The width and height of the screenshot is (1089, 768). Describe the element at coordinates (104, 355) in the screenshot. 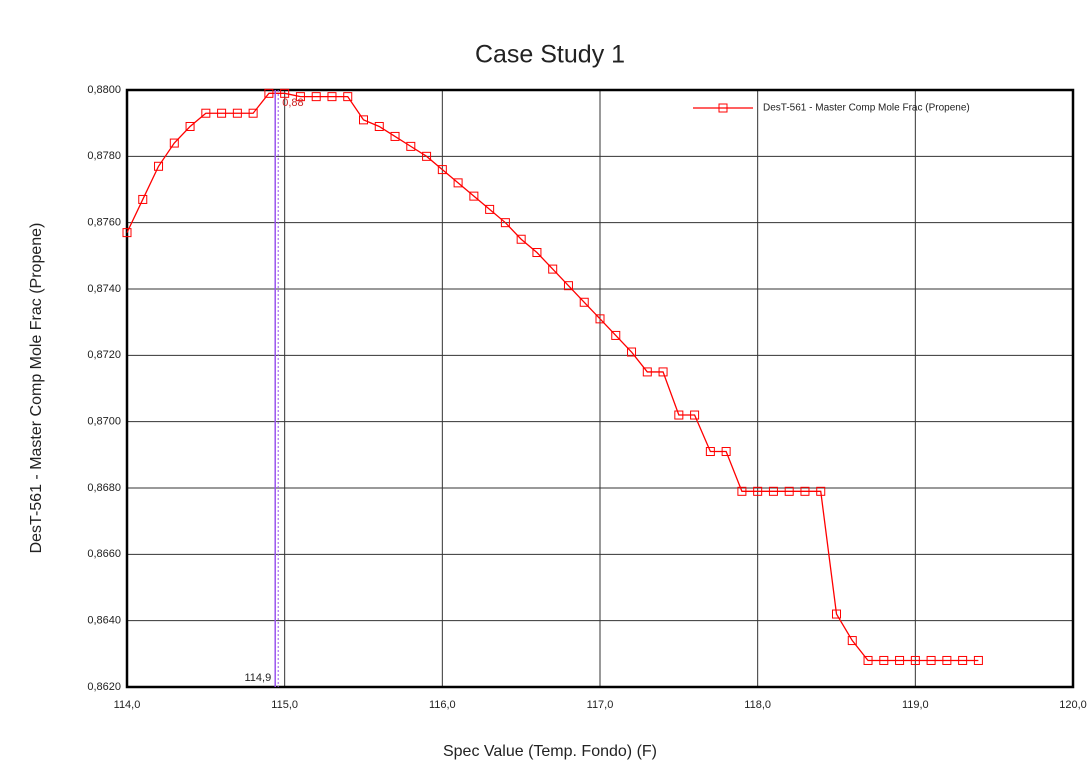

I see `y-tick-label: 0,8720` at that location.